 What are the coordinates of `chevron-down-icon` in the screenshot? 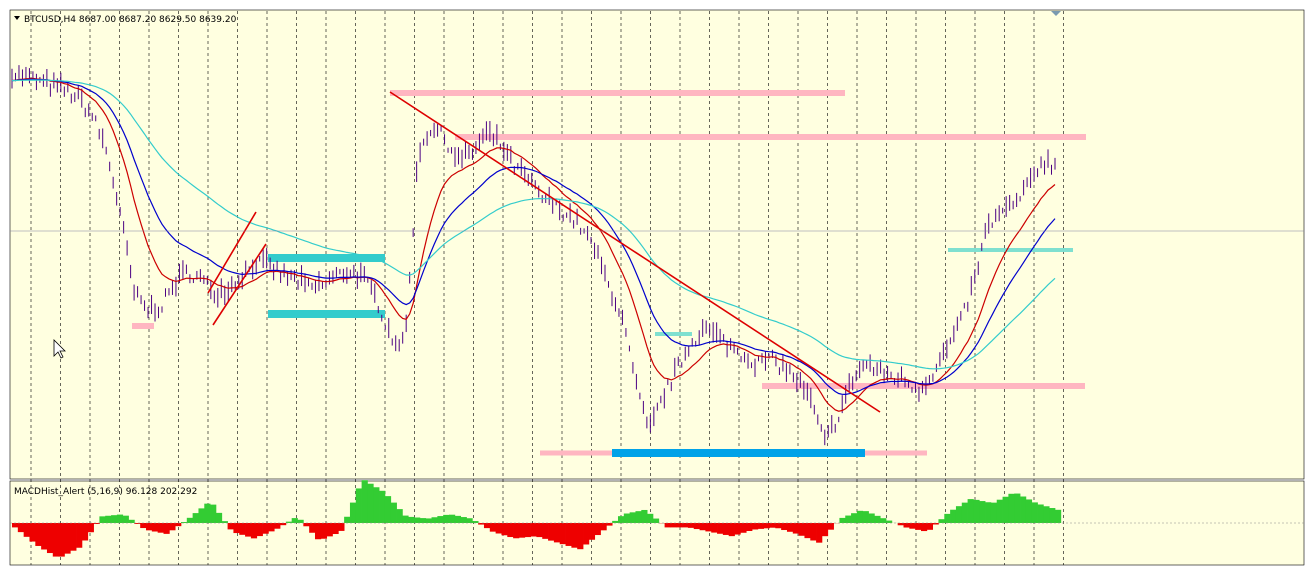 It's located at (17, 18).